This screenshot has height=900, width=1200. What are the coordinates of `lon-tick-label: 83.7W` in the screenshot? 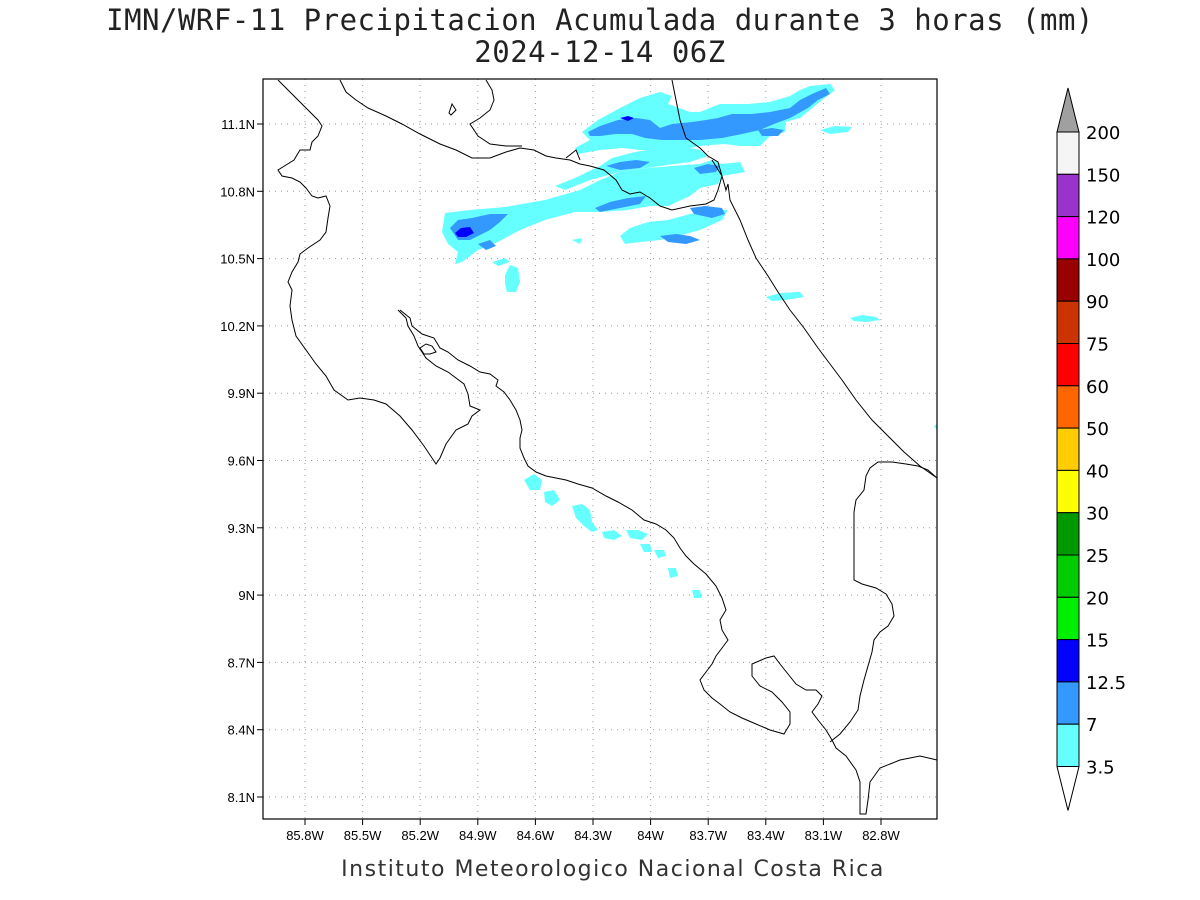 It's located at (708, 835).